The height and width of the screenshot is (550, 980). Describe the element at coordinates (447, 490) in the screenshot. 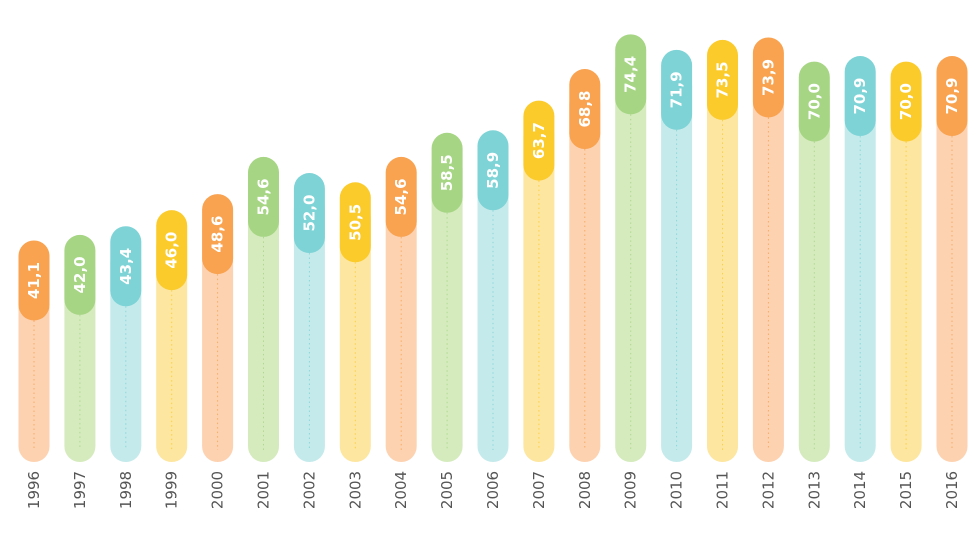

I see `x-tick-2005: 2005` at that location.